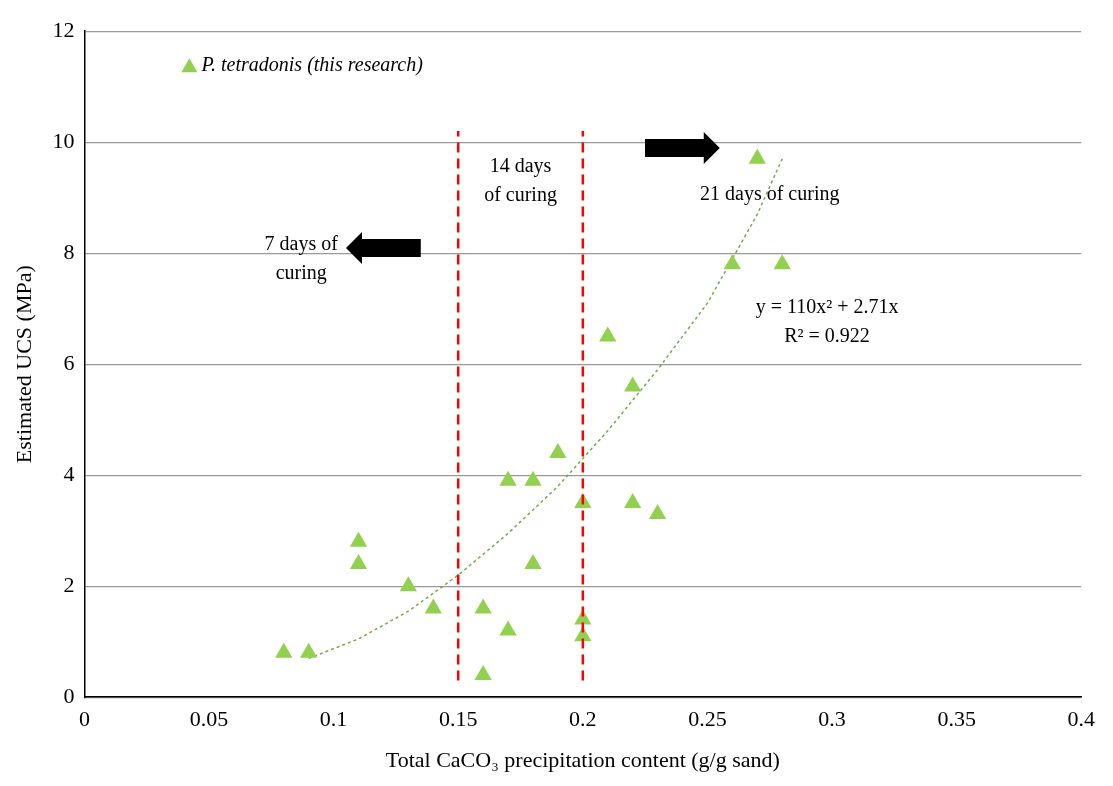  What do you see at coordinates (770, 194) in the screenshot?
I see `annotation: 21 days of curing` at bounding box center [770, 194].